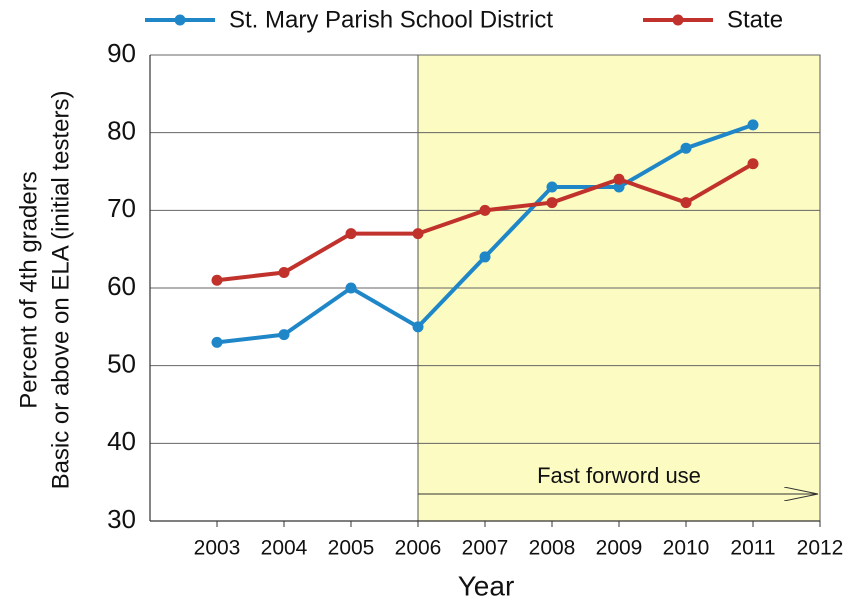 Image resolution: width=850 pixels, height=606 pixels. What do you see at coordinates (485, 548) in the screenshot?
I see `x-tick-label: 2007` at bounding box center [485, 548].